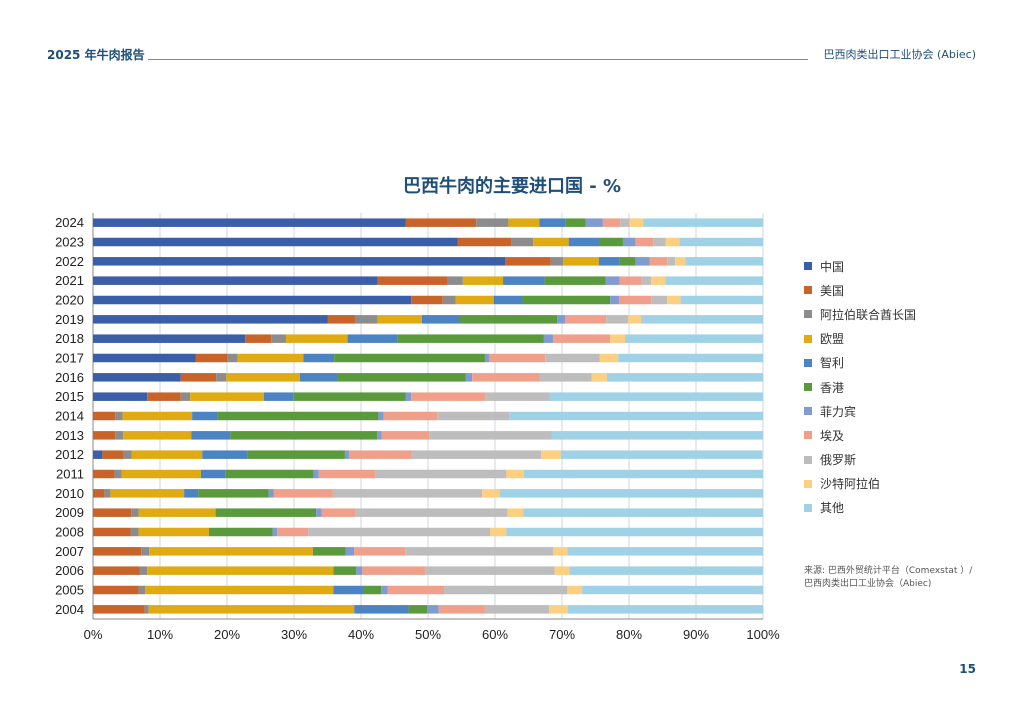 This screenshot has width=1024, height=724. What do you see at coordinates (69, 416) in the screenshot?
I see `y-tick-label: 2014` at bounding box center [69, 416].